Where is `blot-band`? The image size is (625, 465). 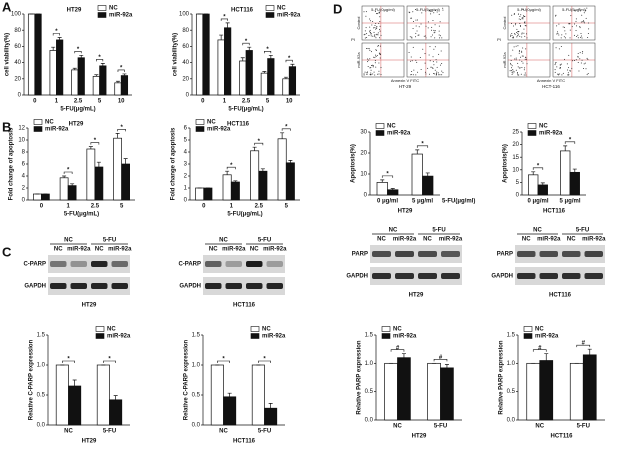 blot-band is located at coordinates (526, 254).